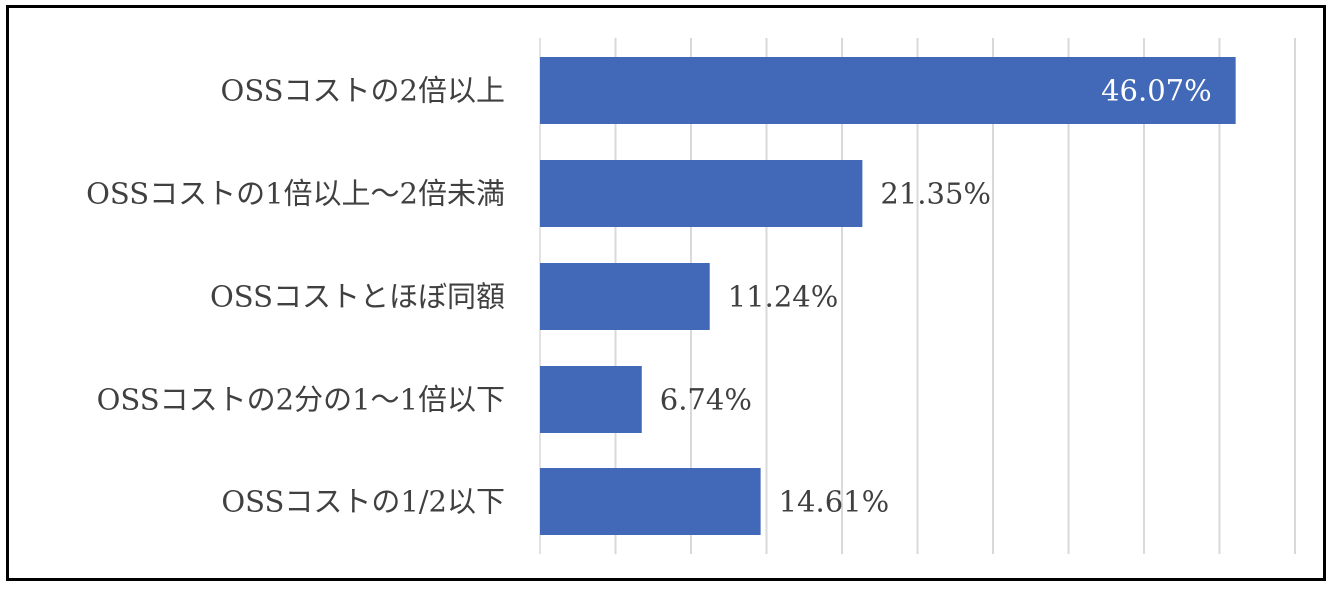  Describe the element at coordinates (783, 297) in the screenshot. I see `value-label-2: 11.24%` at that location.